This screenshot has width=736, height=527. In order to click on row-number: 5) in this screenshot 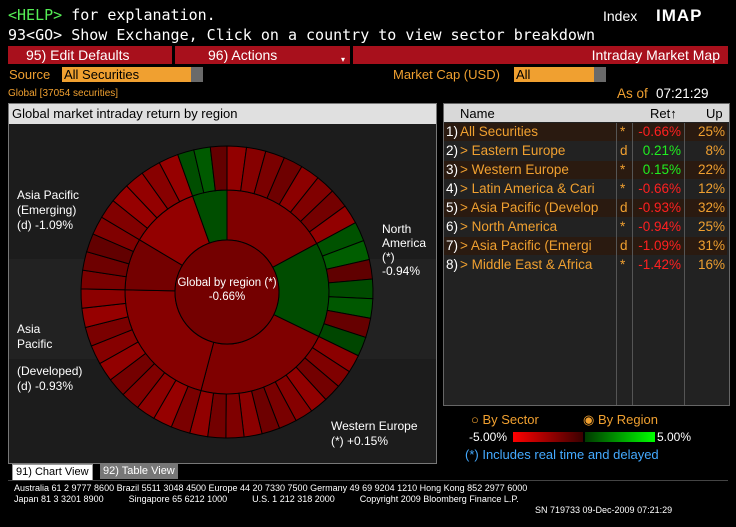, I will do `click(452, 207)`.